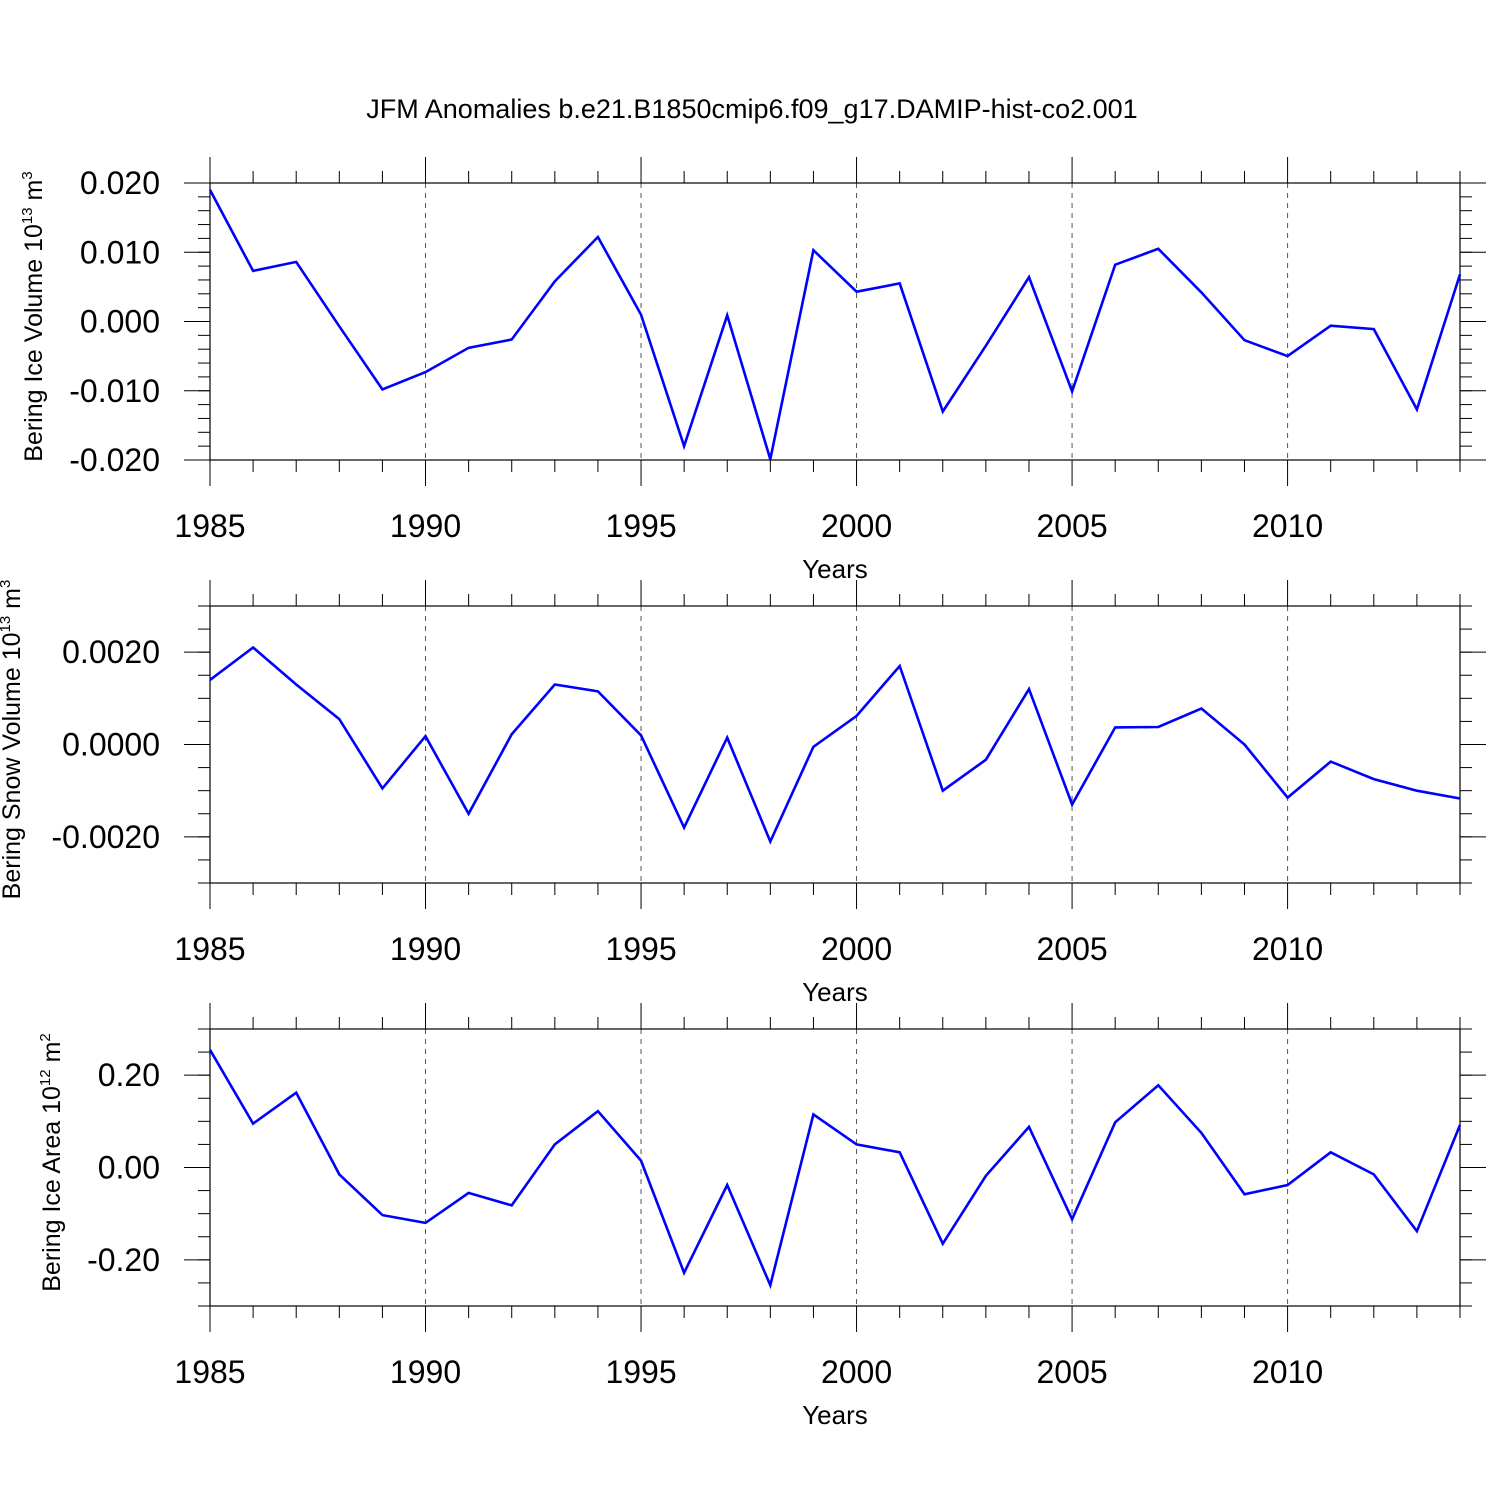  What do you see at coordinates (111, 745) in the screenshot?
I see `y-tick-label: 0.0000` at bounding box center [111, 745].